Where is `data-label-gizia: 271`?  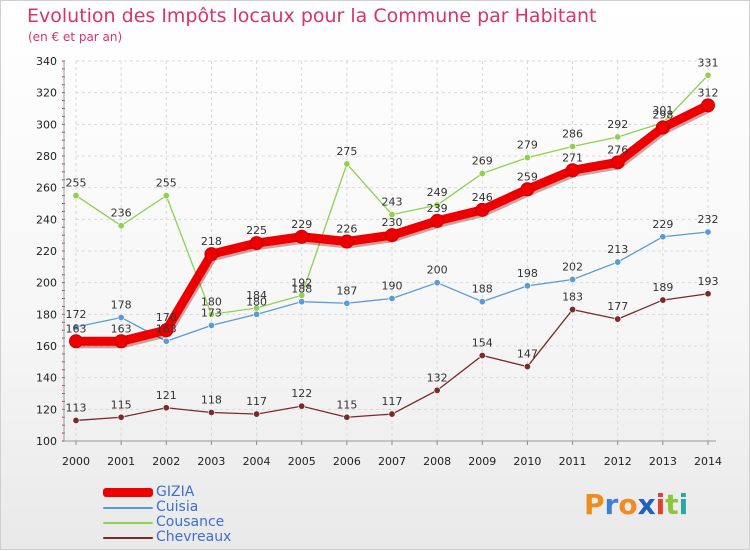
data-label-gizia: 271 is located at coordinates (572, 157).